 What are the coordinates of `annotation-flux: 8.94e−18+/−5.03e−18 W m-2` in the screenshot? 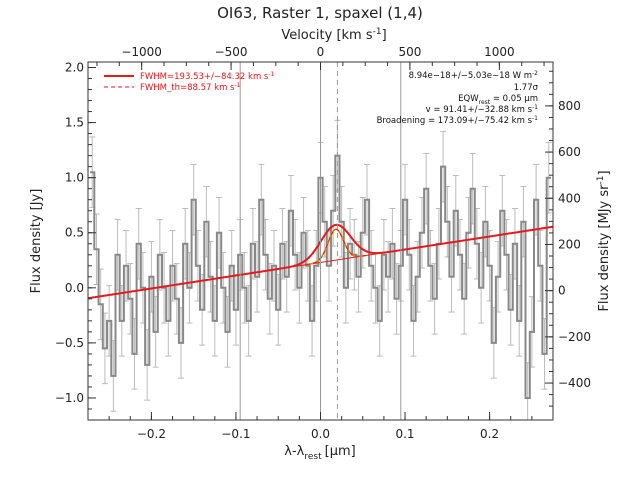 It's located at (474, 75).